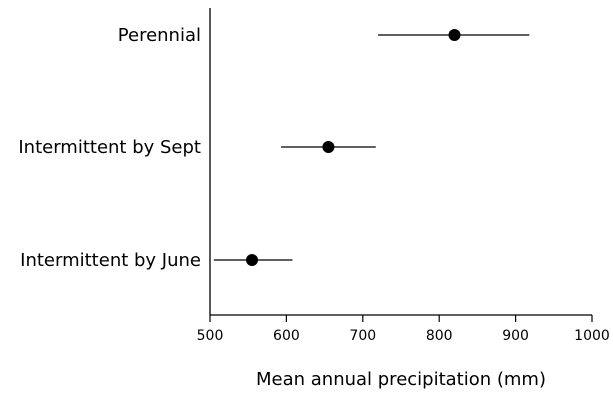  What do you see at coordinates (515, 336) in the screenshot?
I see `x-tick-label: 900` at bounding box center [515, 336].